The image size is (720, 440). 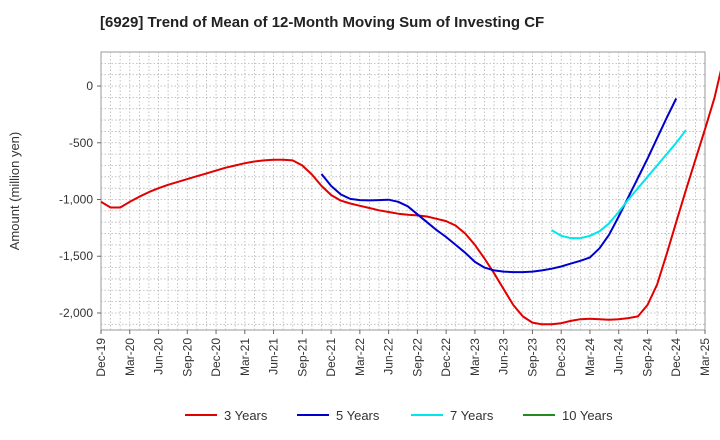 What do you see at coordinates (76, 256) in the screenshot?
I see `y-tick-label: -1,500` at bounding box center [76, 256].